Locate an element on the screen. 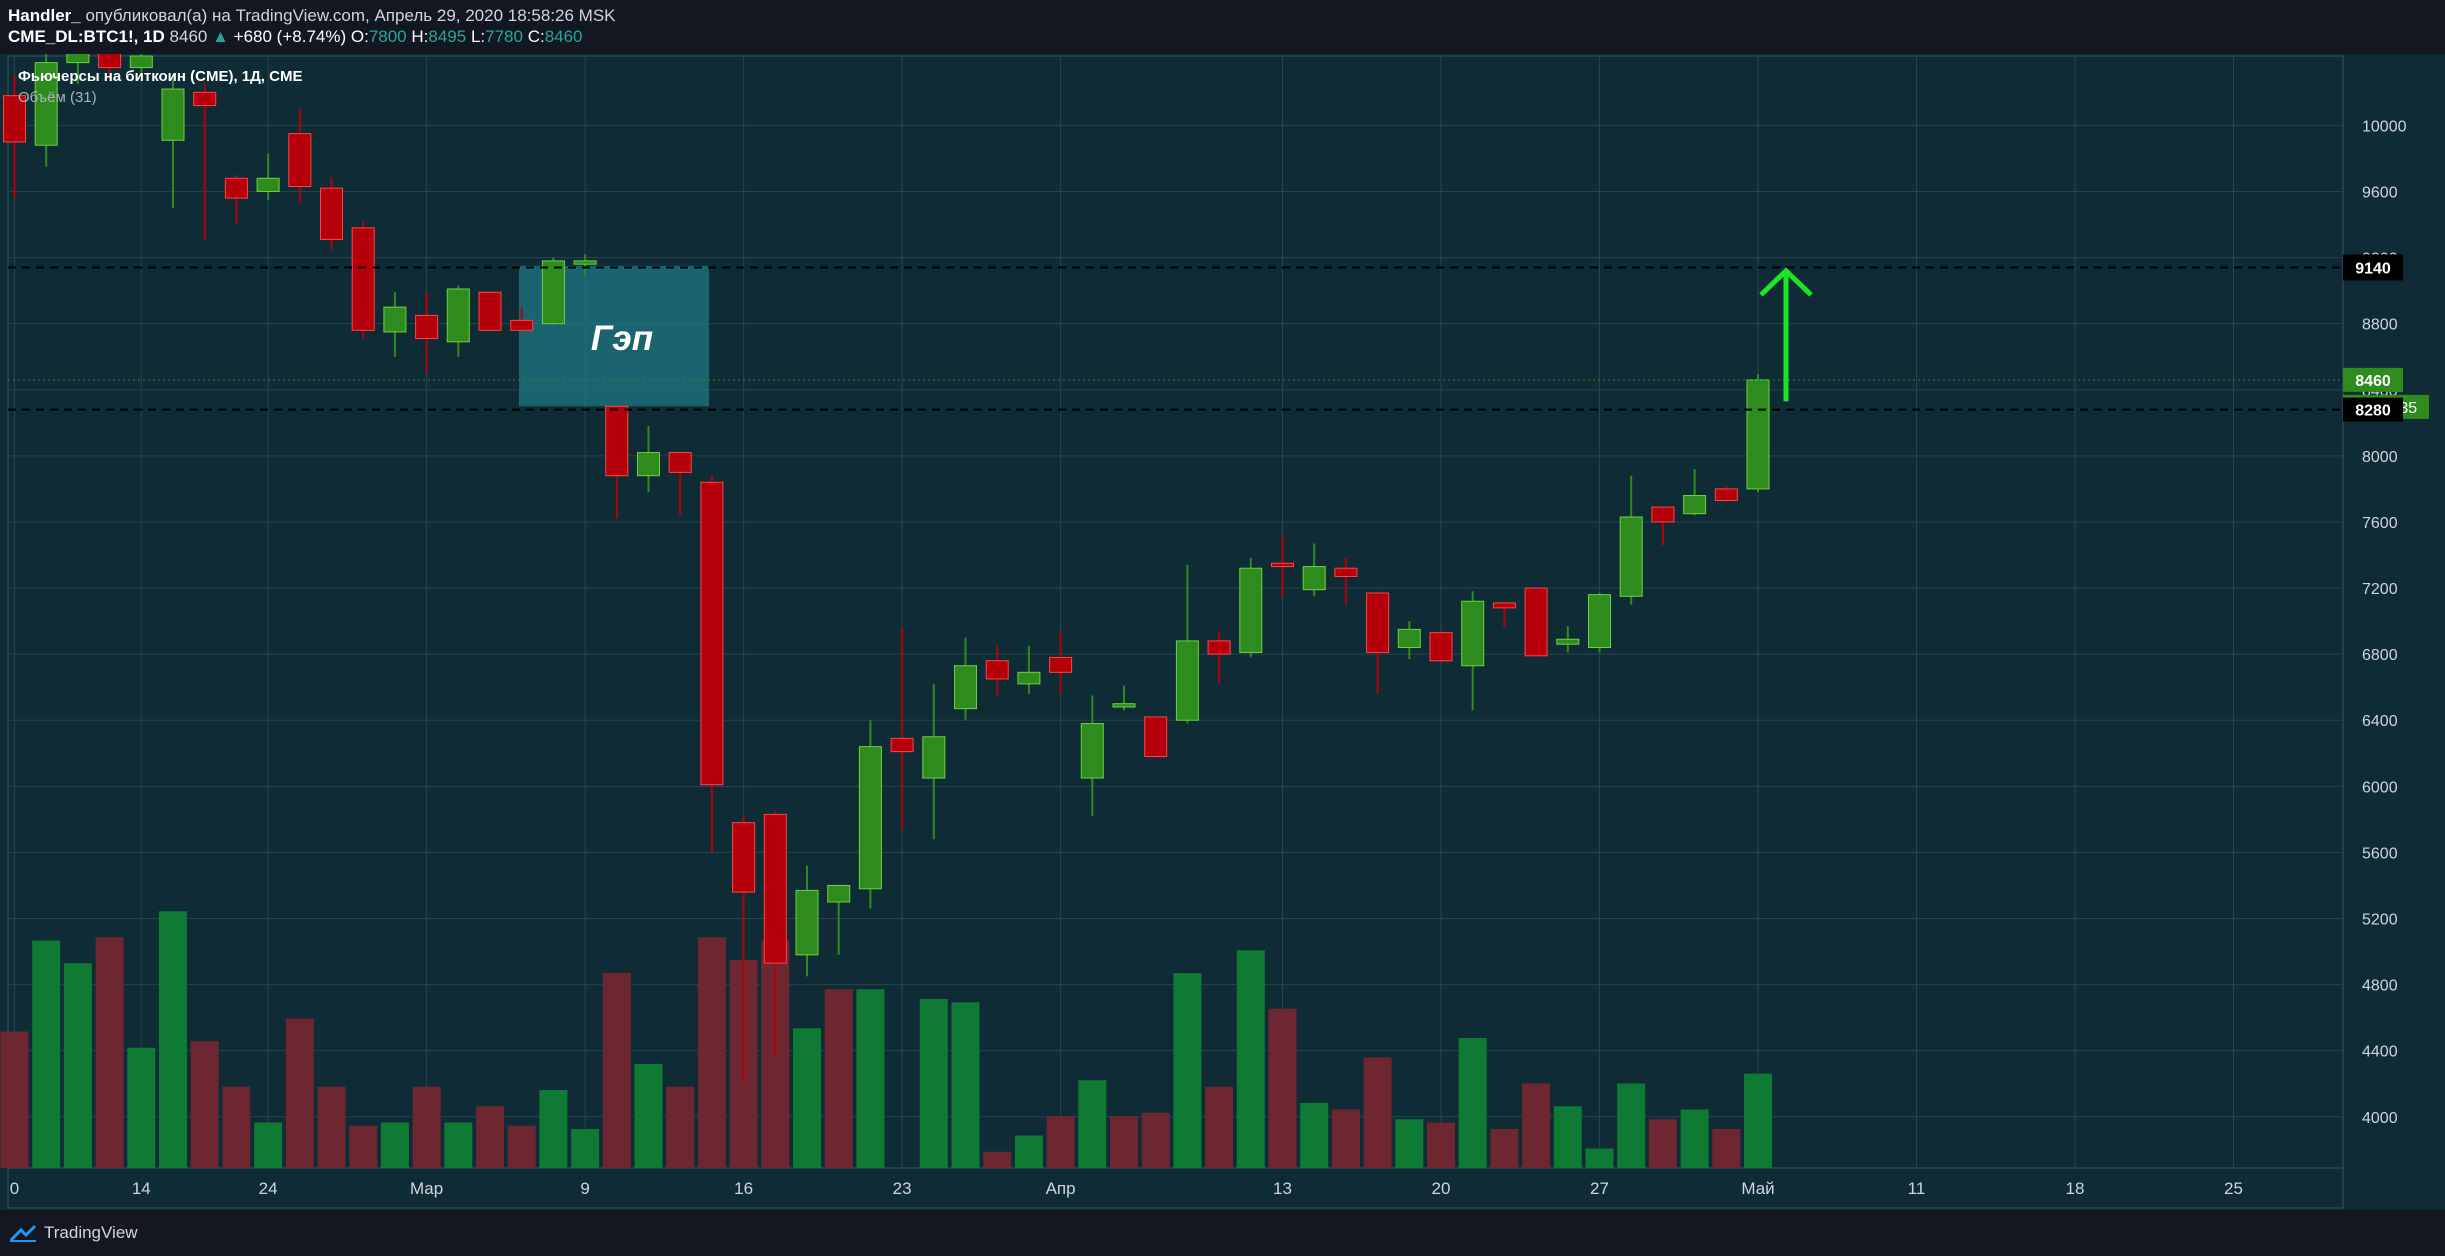 The image size is (2445, 1256). price-tick-label: 8800 is located at coordinates (2380, 325).